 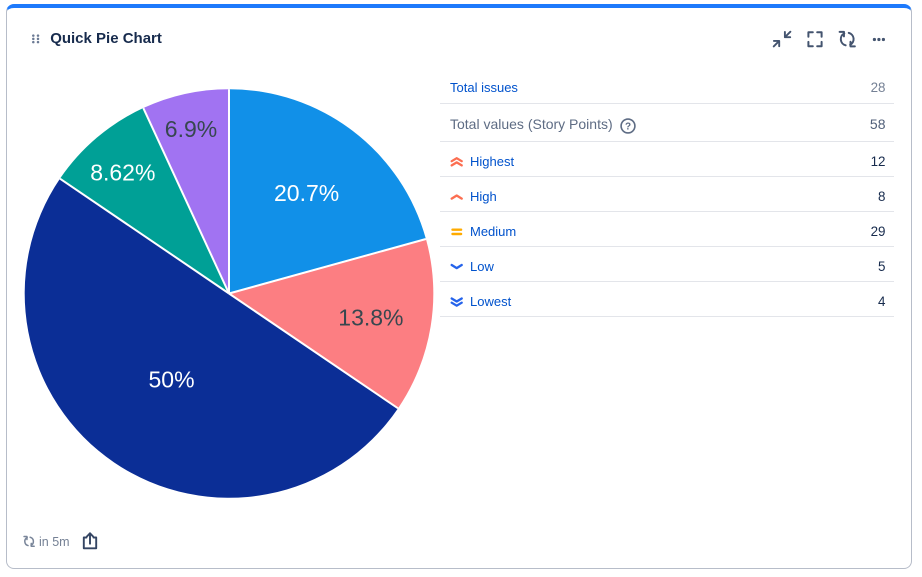 What do you see at coordinates (306, 193) in the screenshot?
I see `svg-text: 20.7%` at bounding box center [306, 193].